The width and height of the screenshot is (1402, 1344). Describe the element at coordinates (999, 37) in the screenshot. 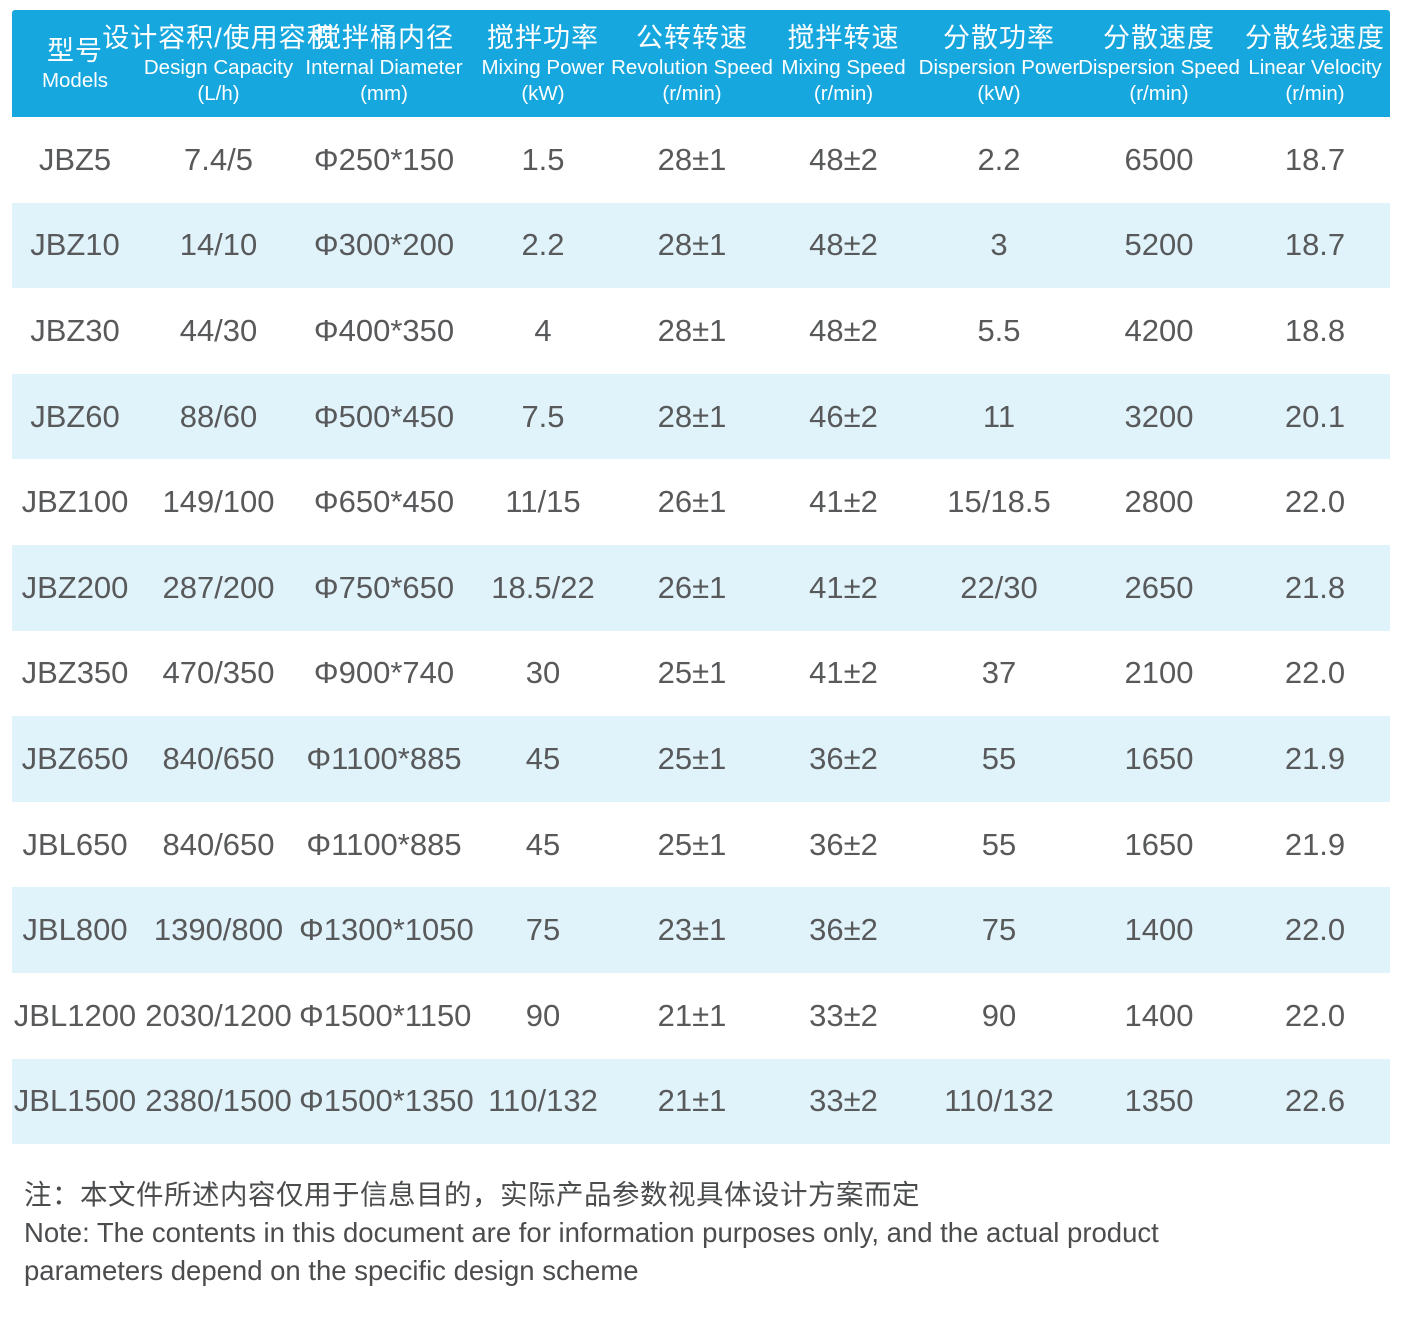

I see `column-header-cn: 分散功率` at that location.